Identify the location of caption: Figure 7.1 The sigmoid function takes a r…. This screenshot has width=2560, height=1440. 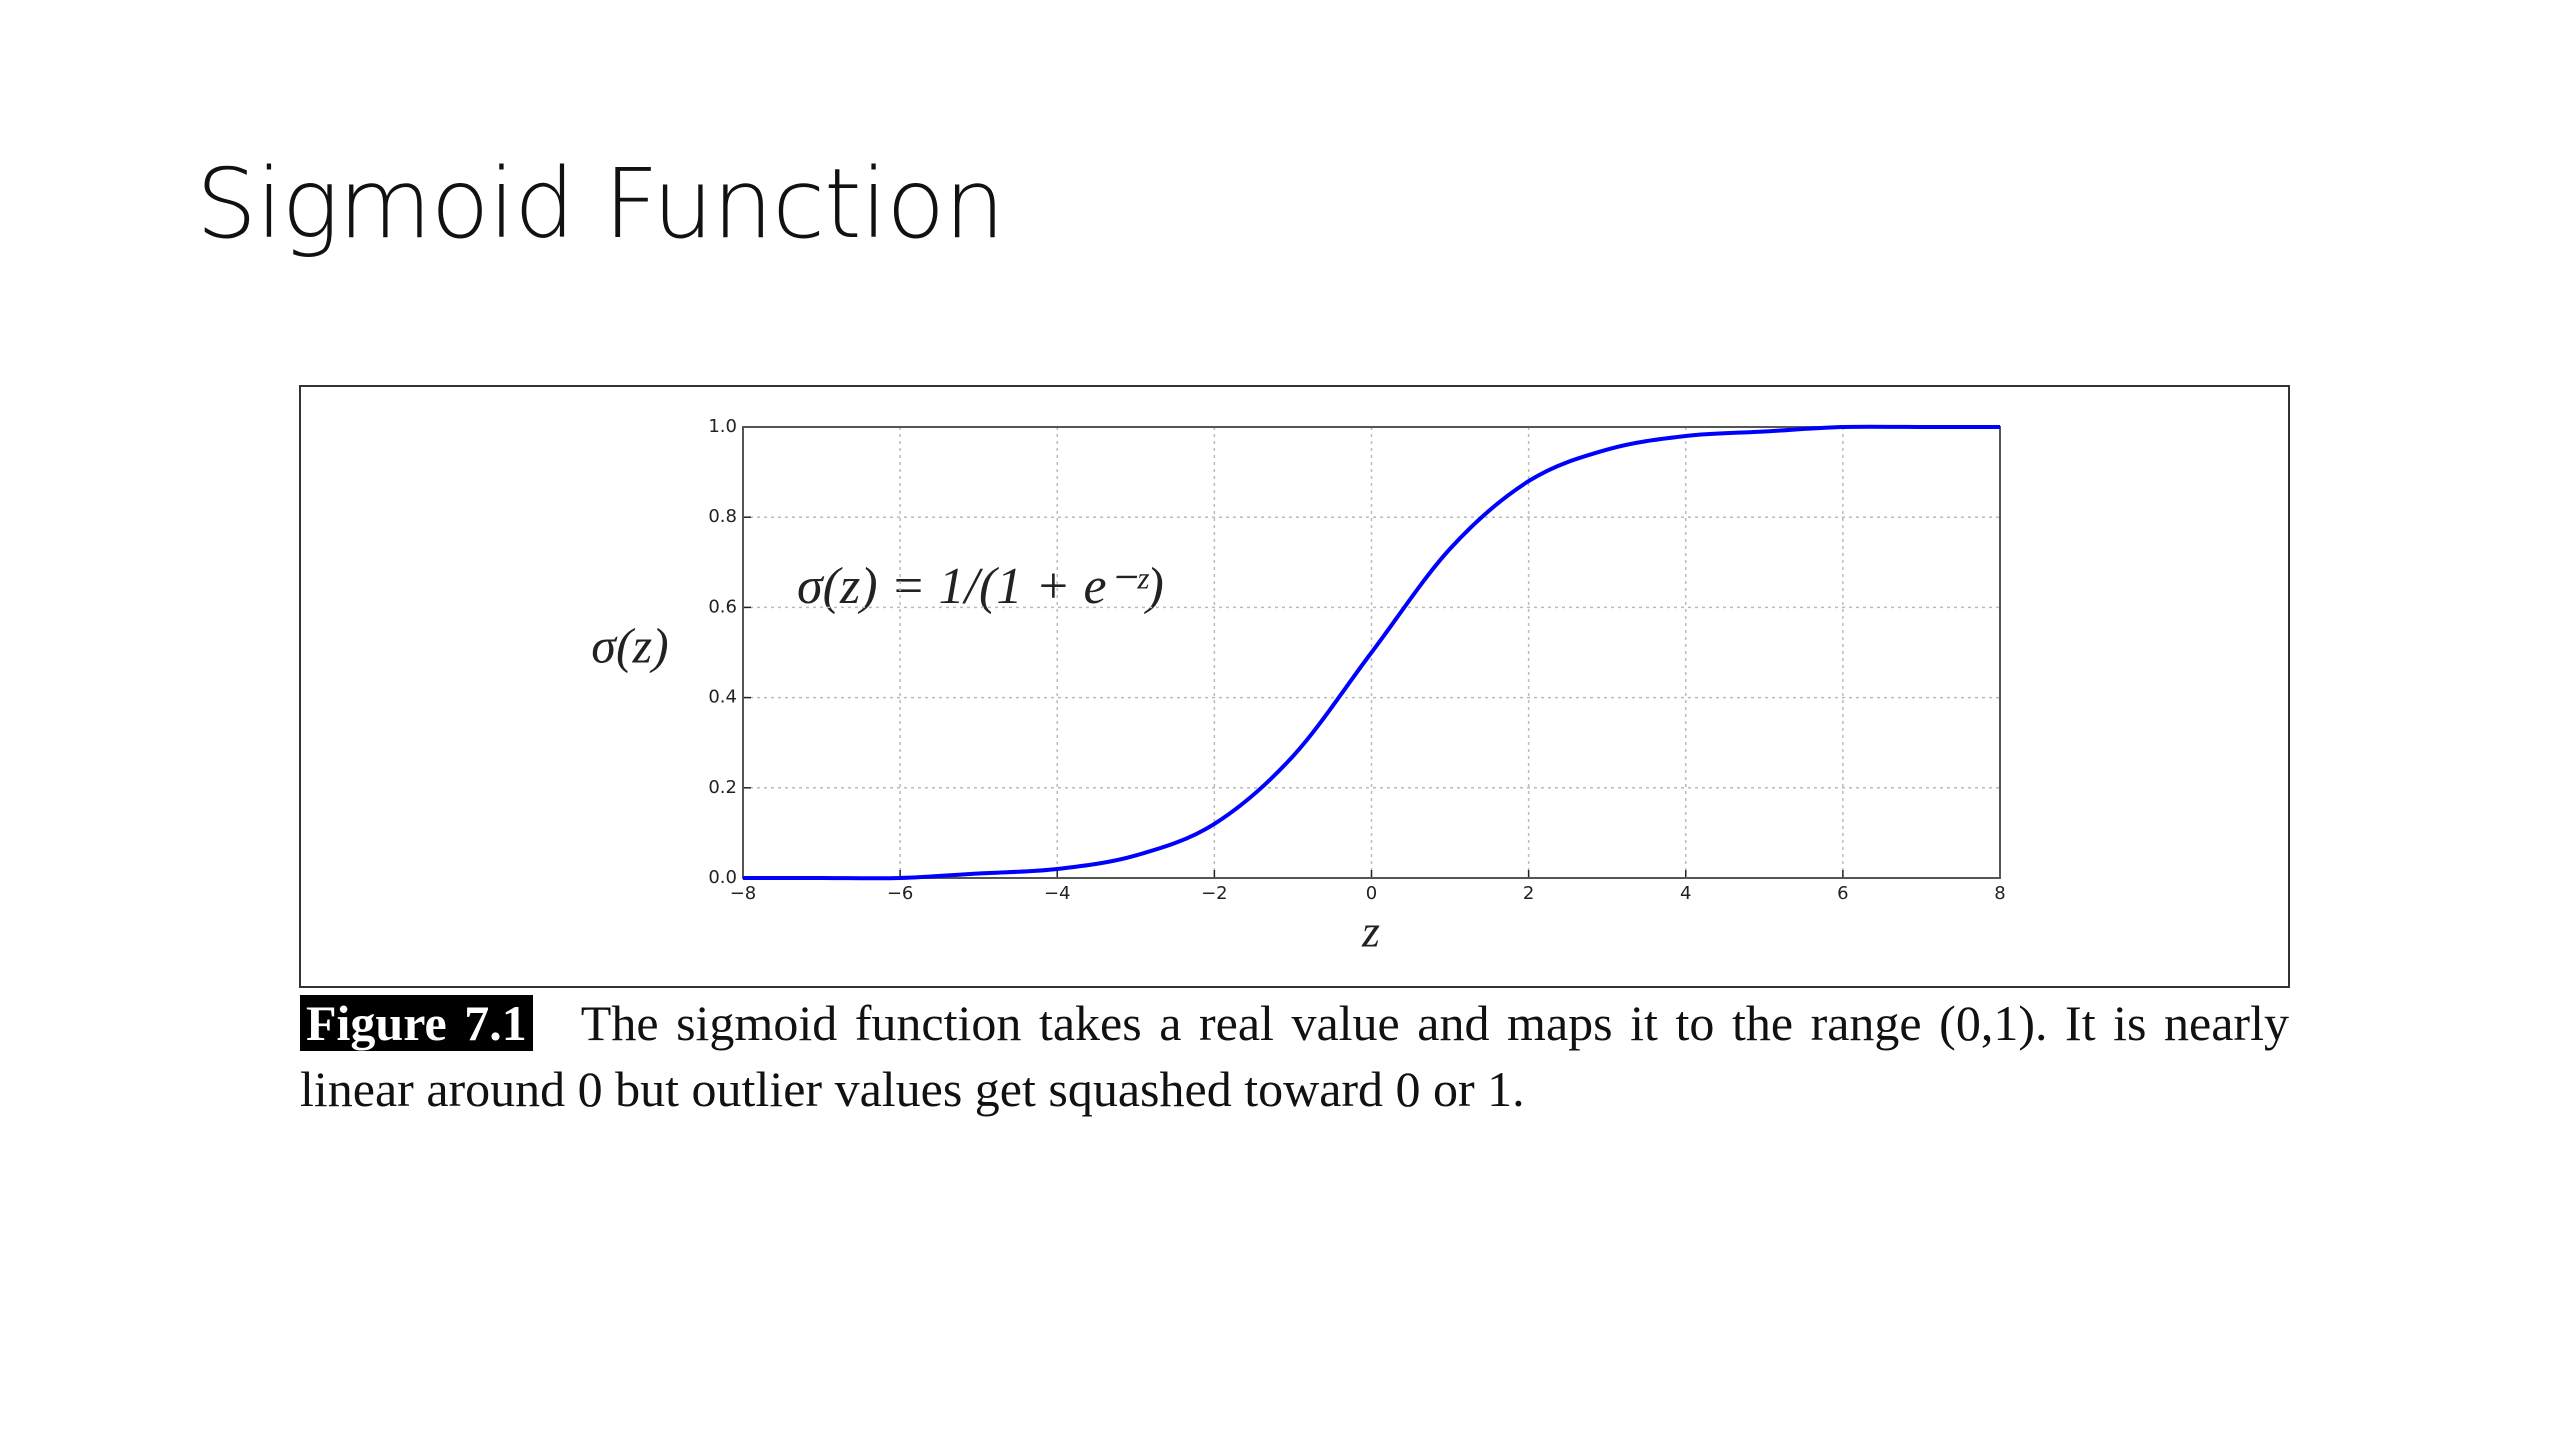
(1294, 1056).